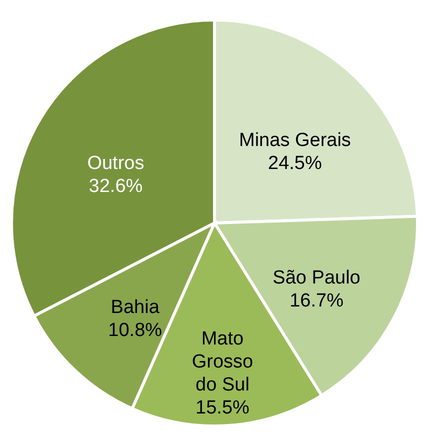  I want to click on slice-label: Bahia, so click(135, 307).